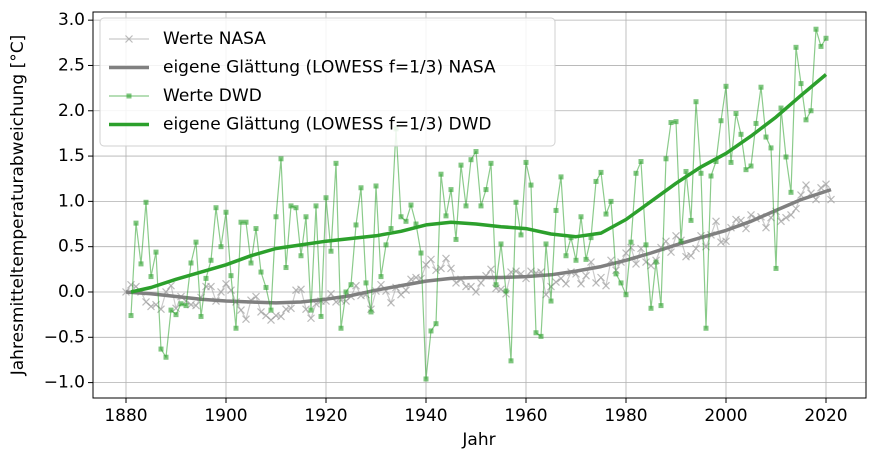 This screenshot has height=464, width=876. I want to click on x-tick-label: 1980, so click(625, 416).